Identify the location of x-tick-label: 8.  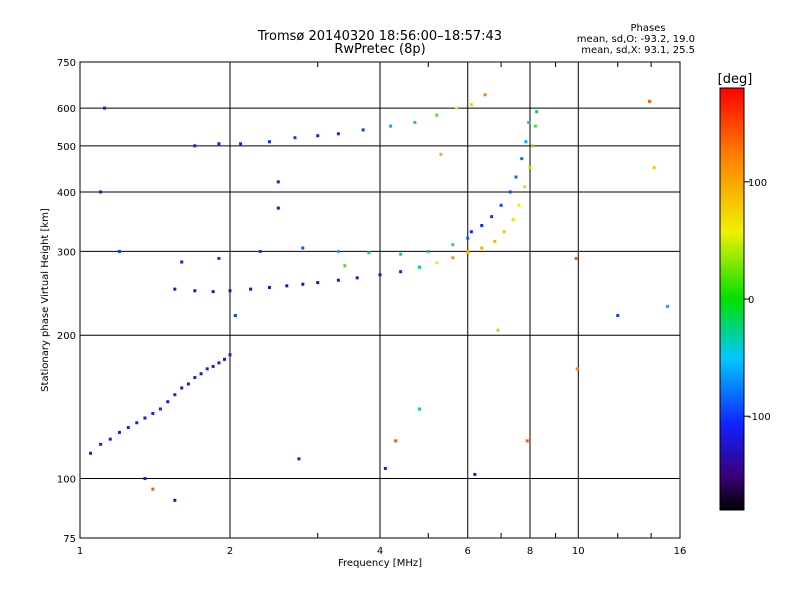
(530, 551).